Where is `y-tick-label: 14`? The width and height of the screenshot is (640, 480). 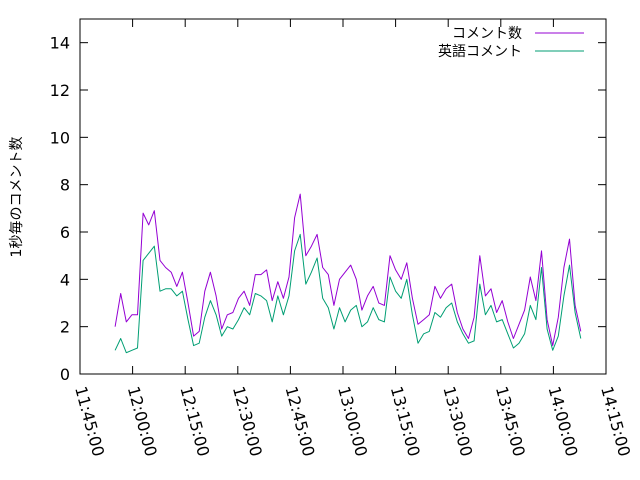 y-tick-label: 14 is located at coordinates (60, 43).